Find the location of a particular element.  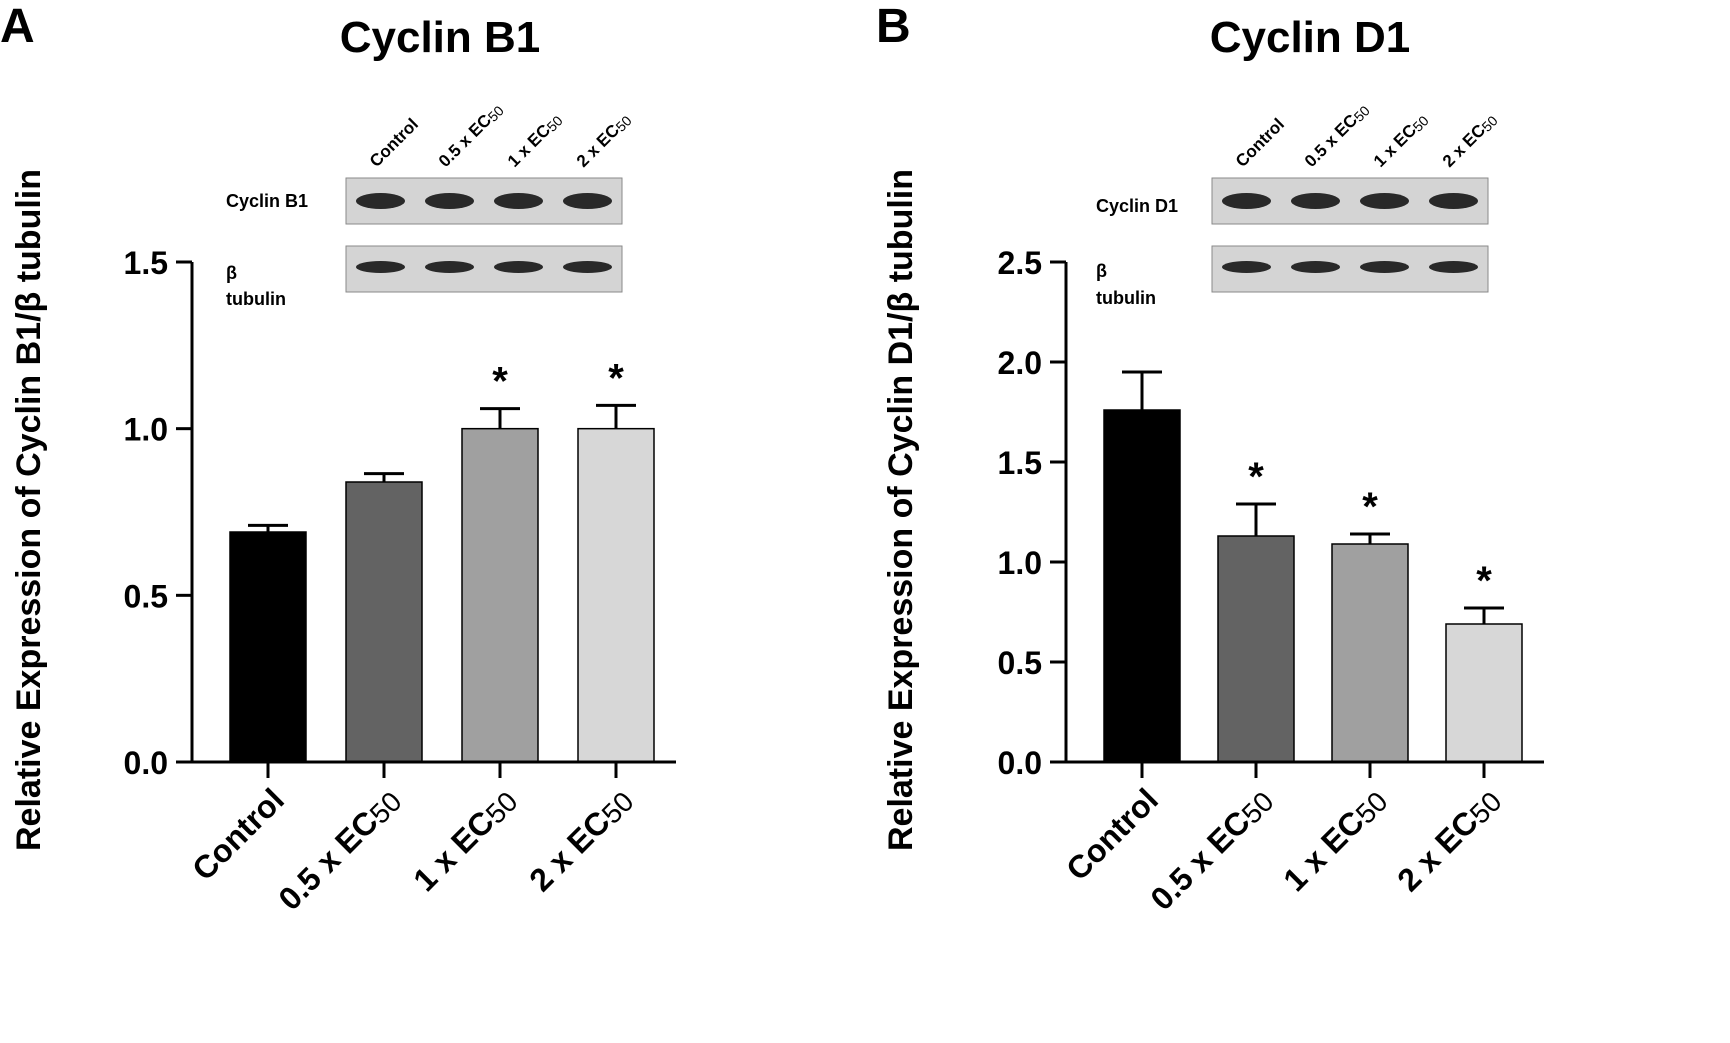

panel-label: A is located at coordinates (17, 26).